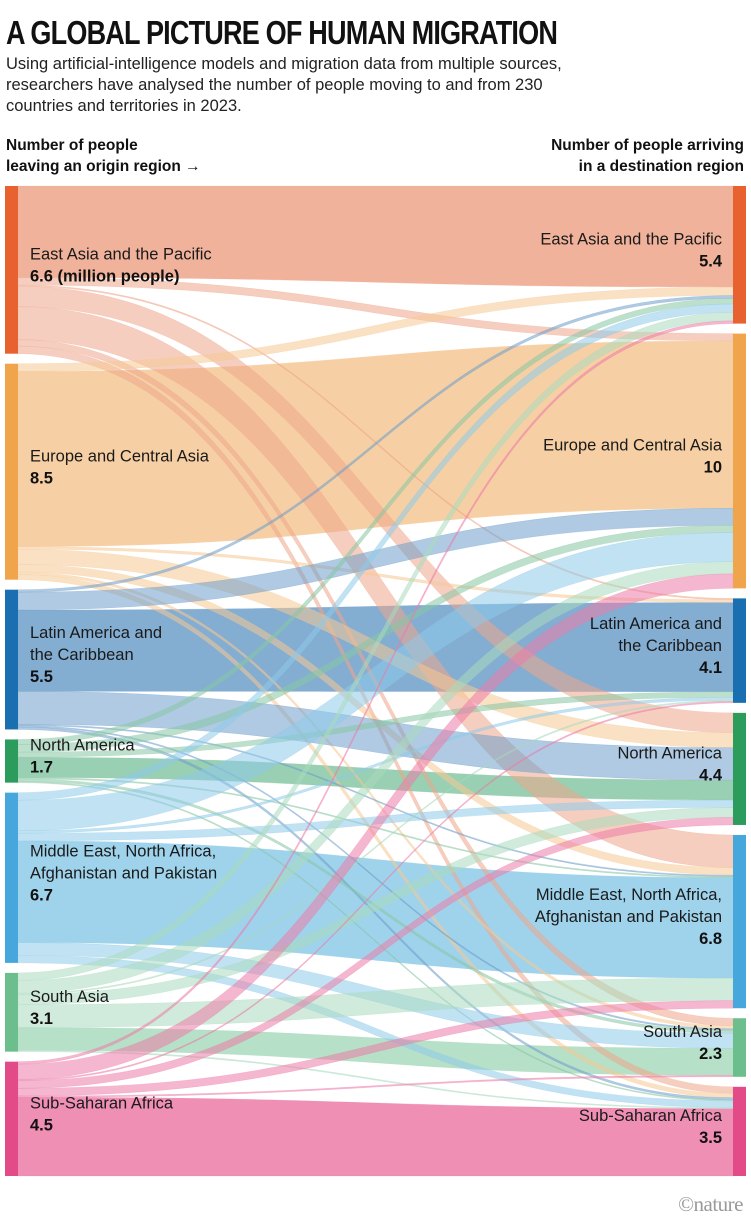  Describe the element at coordinates (710, 1054) in the screenshot. I see `destination-value-sa: 2.3` at that location.